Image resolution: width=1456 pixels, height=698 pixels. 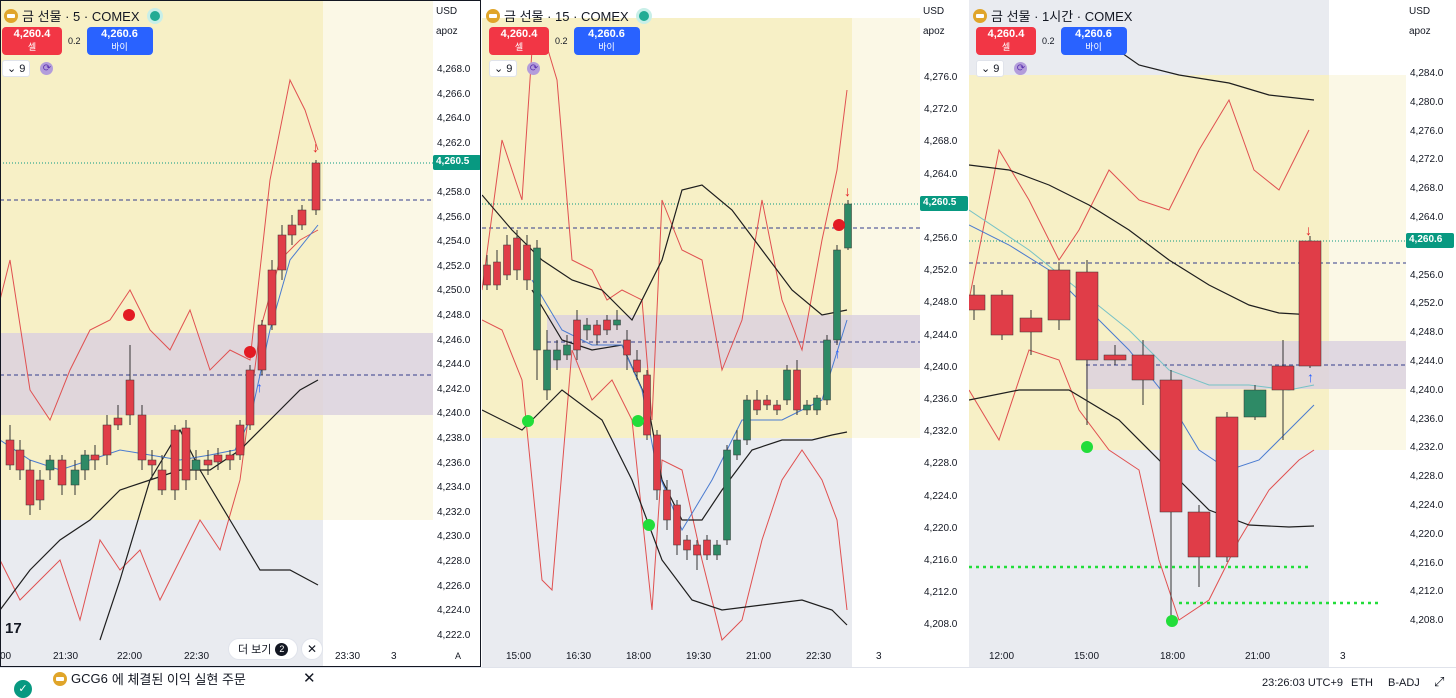 I want to click on fullscreen-icon: ⤢, so click(x=1439, y=681).